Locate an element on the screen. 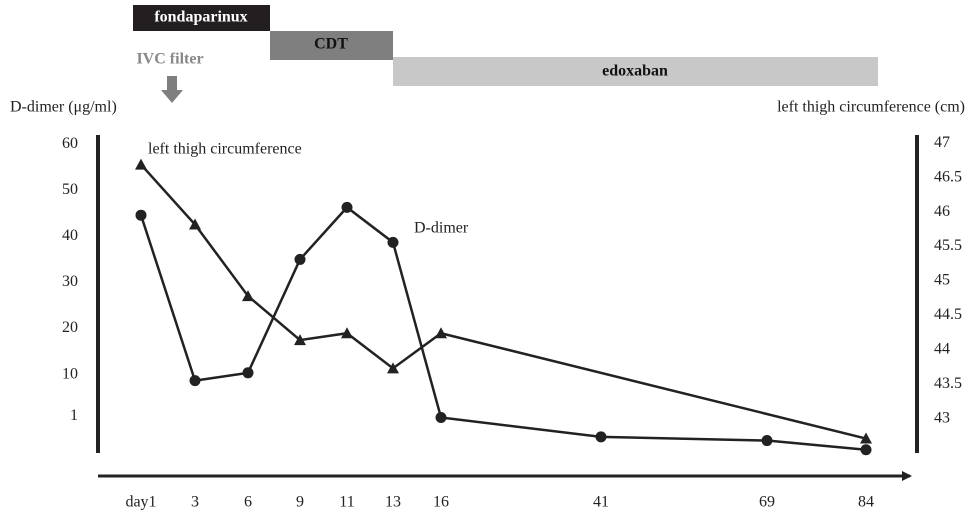 The image size is (969, 516). x-tick-label: day1 is located at coordinates (140, 502).